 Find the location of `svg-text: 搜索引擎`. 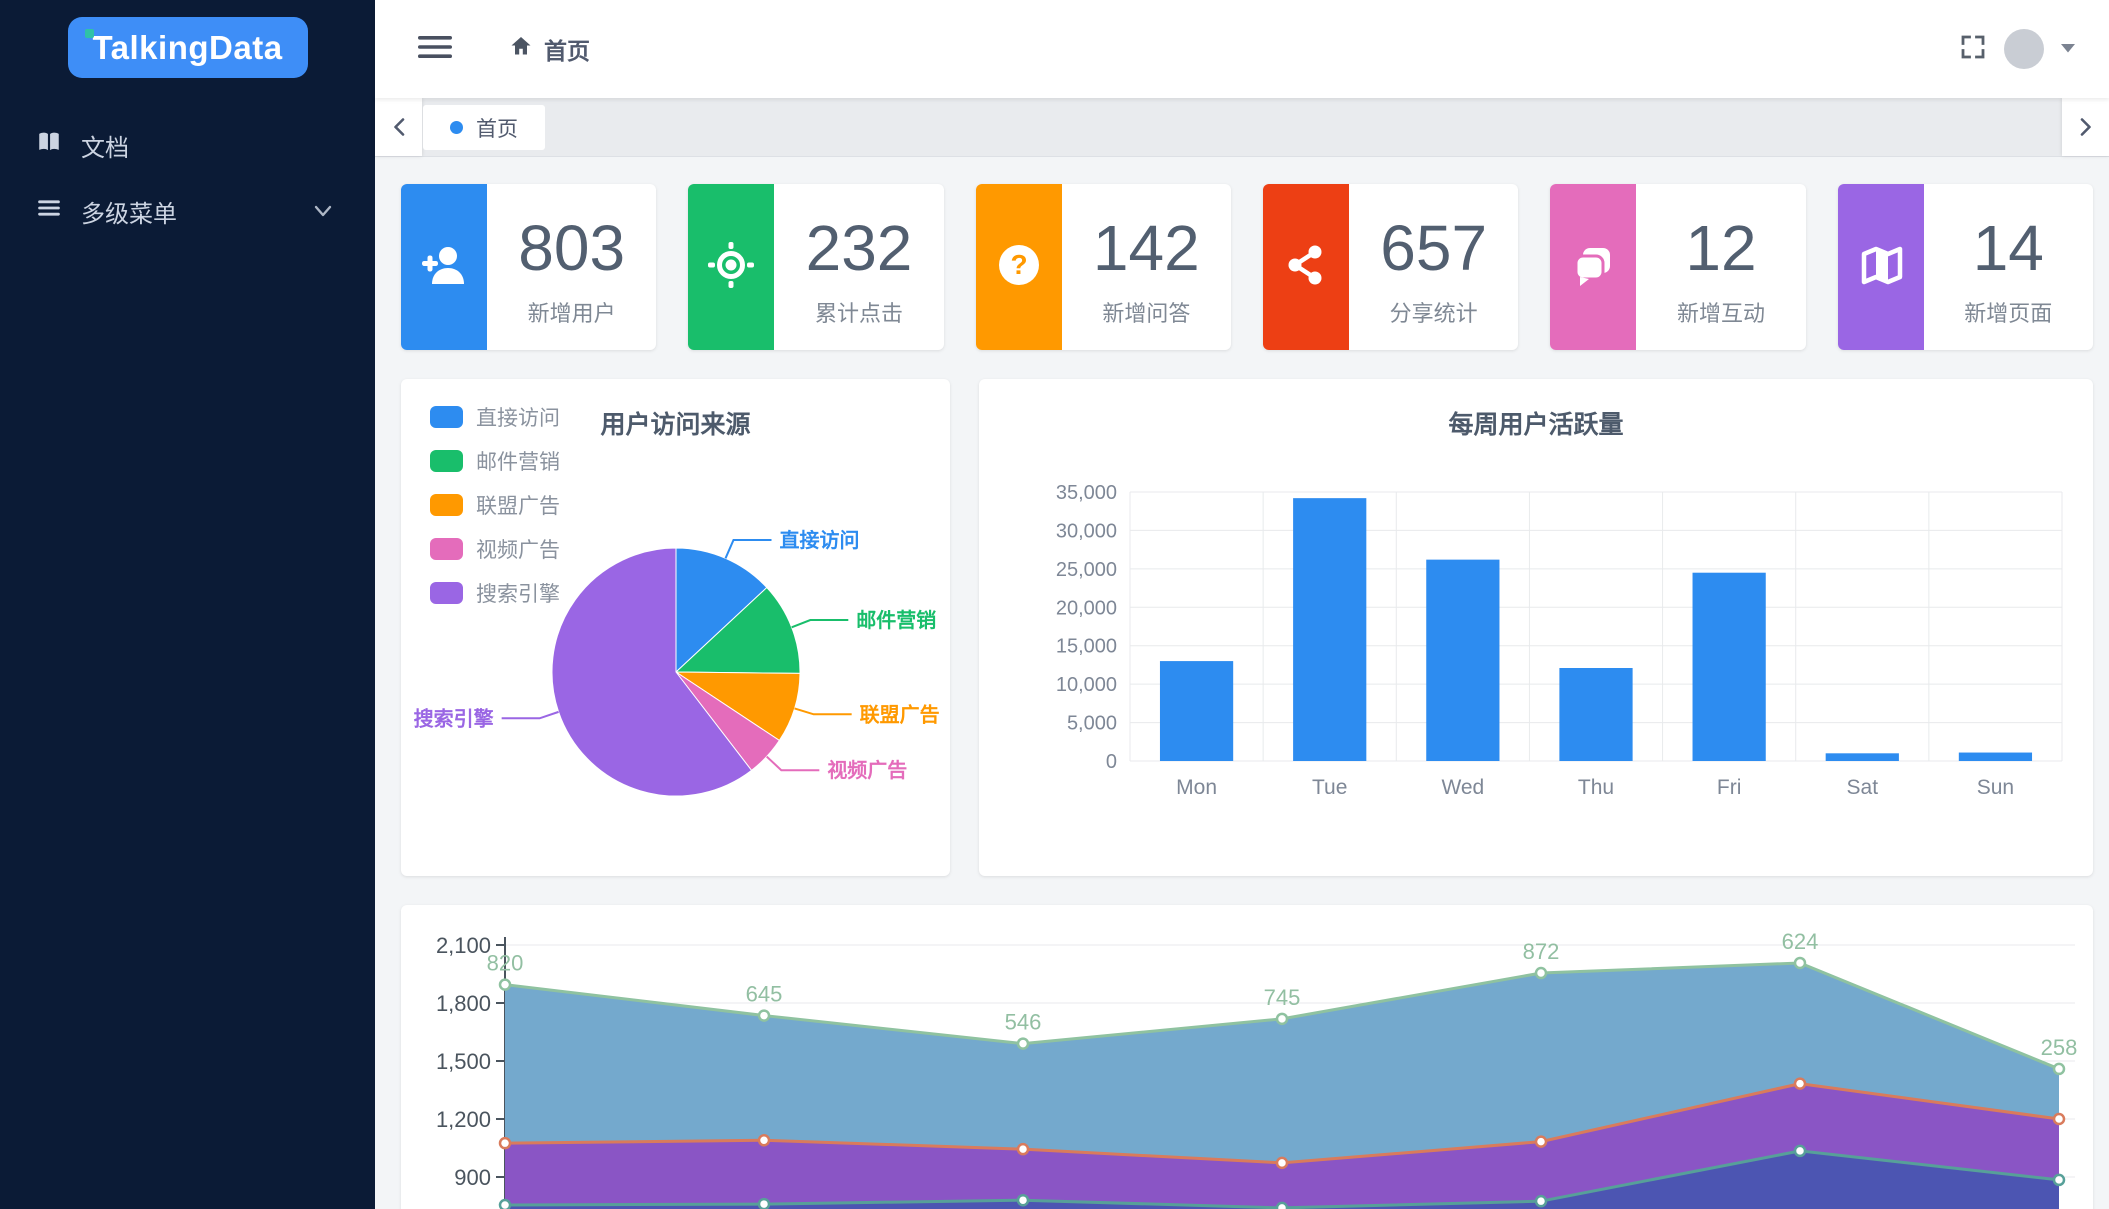

svg-text: 搜索引擎 is located at coordinates (454, 718).